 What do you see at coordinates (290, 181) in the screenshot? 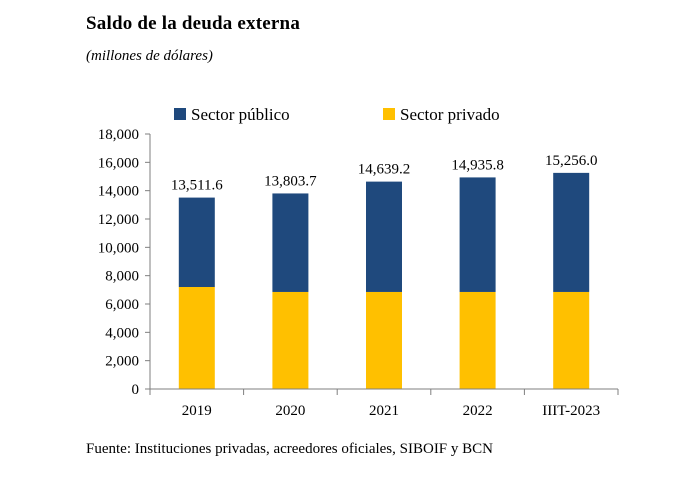
I see `total-label: 13,803.7` at bounding box center [290, 181].